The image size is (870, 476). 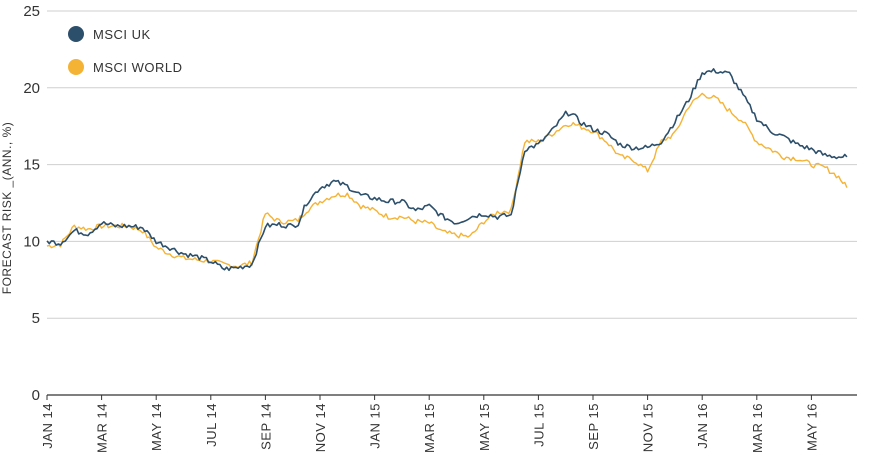 What do you see at coordinates (125, 50) in the screenshot?
I see `legend: MSCI UK MSCI WORLD` at bounding box center [125, 50].